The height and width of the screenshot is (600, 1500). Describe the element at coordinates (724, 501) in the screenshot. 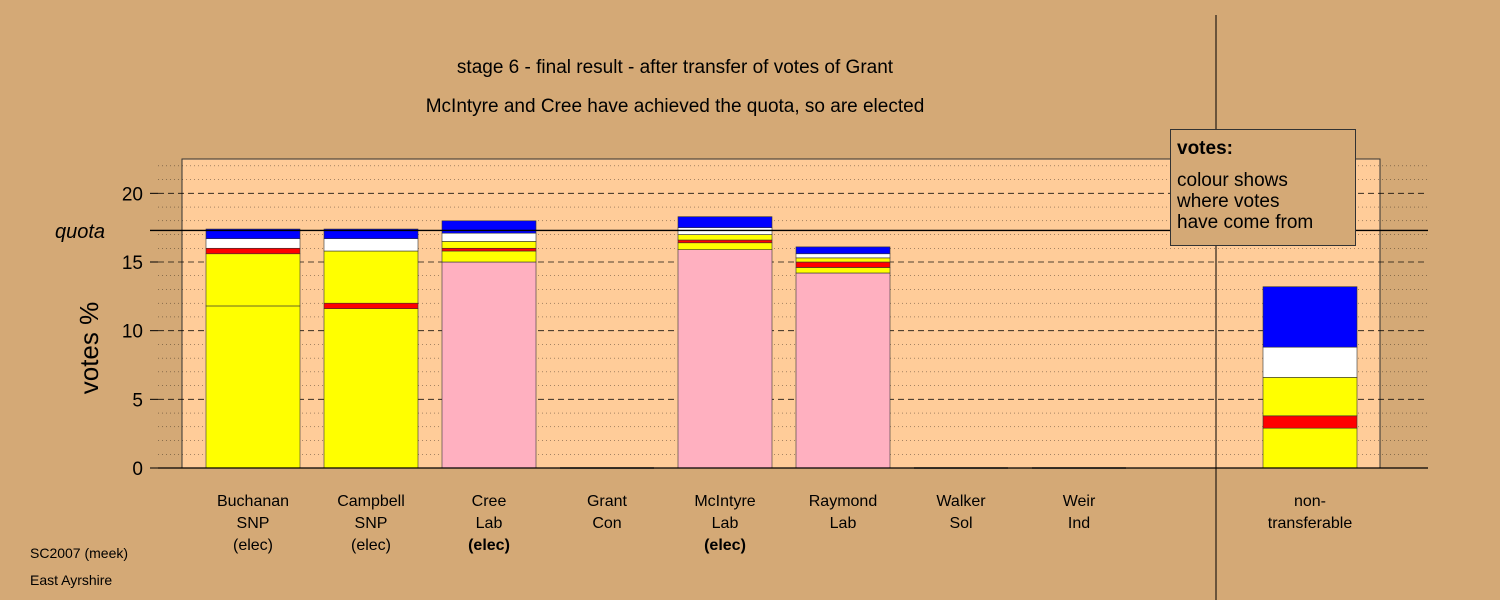

I see `candidate-name: McIntyre` at that location.